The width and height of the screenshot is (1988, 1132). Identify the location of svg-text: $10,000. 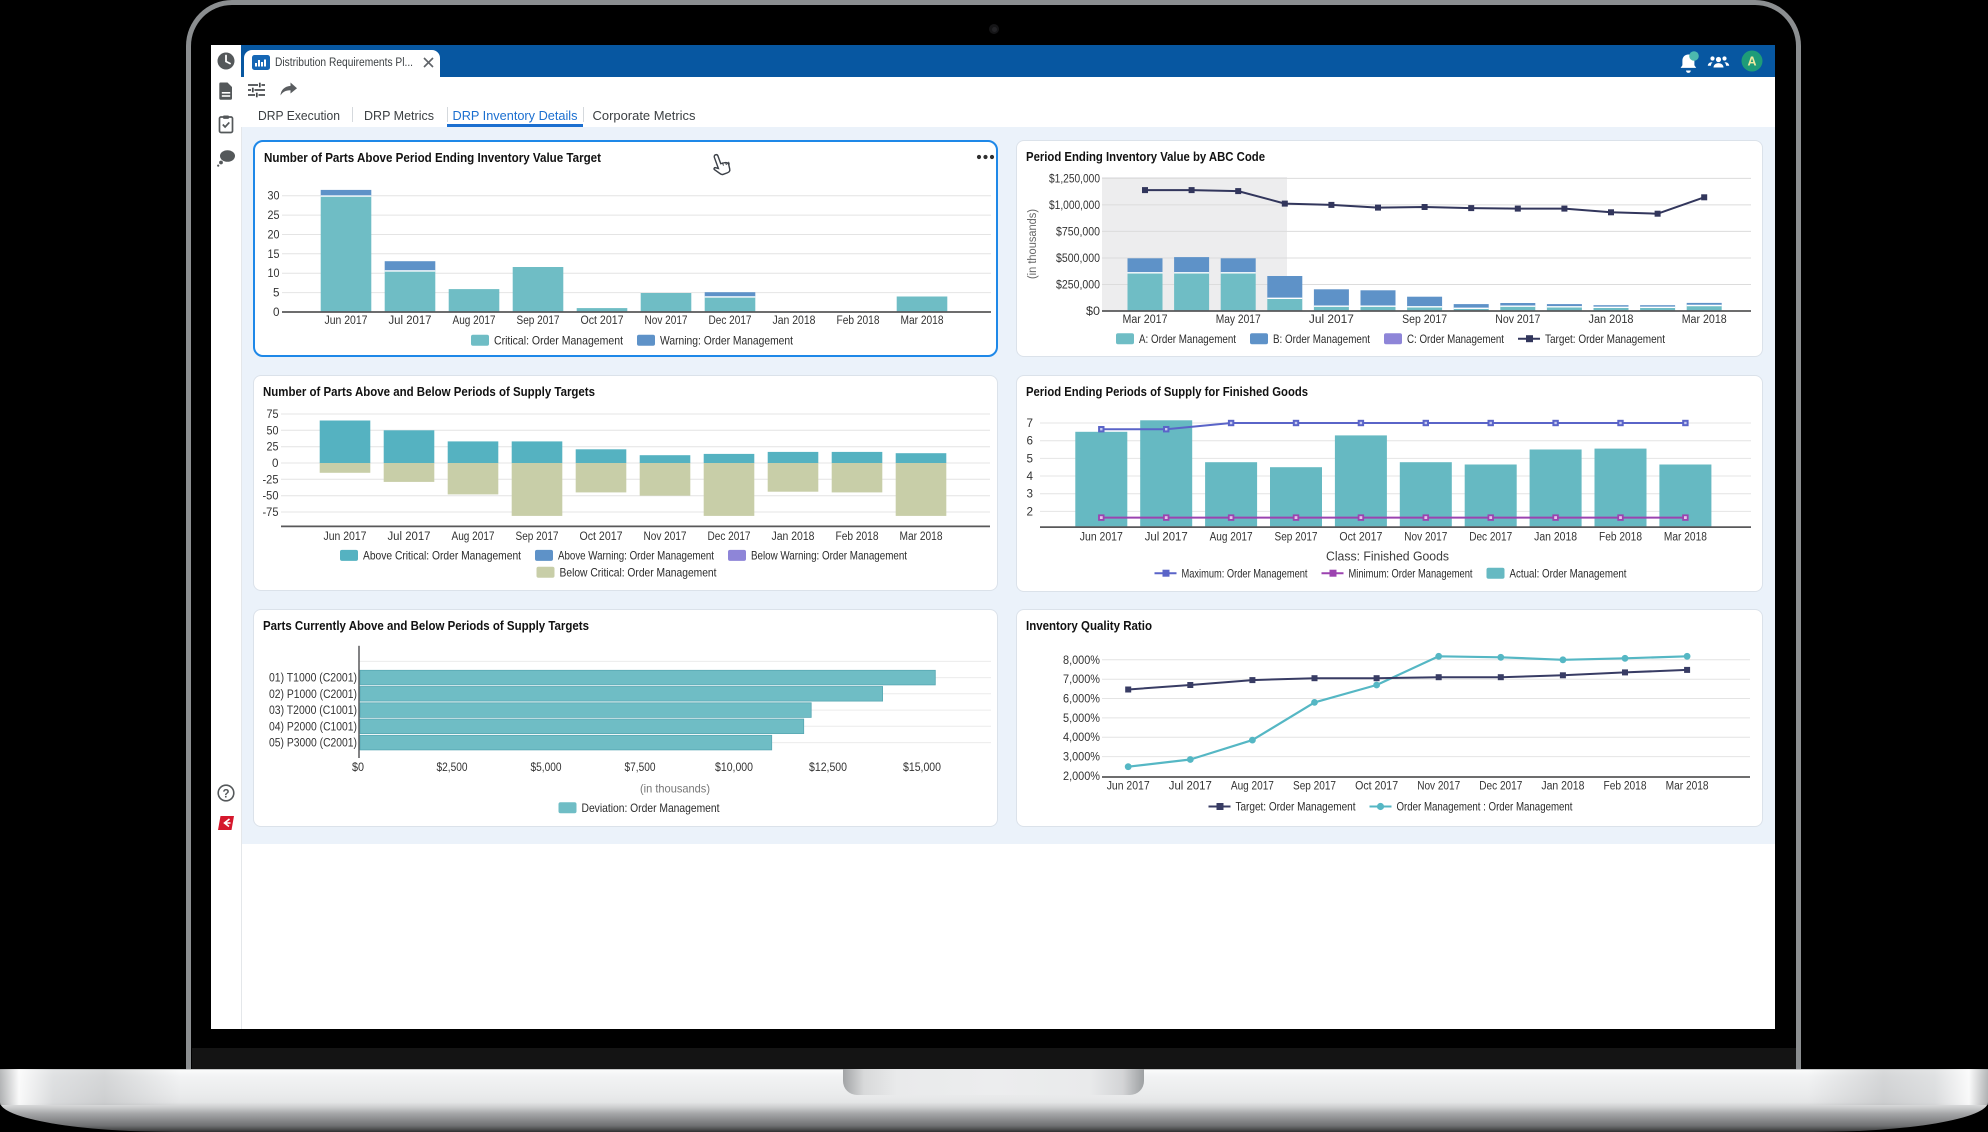
(734, 768).